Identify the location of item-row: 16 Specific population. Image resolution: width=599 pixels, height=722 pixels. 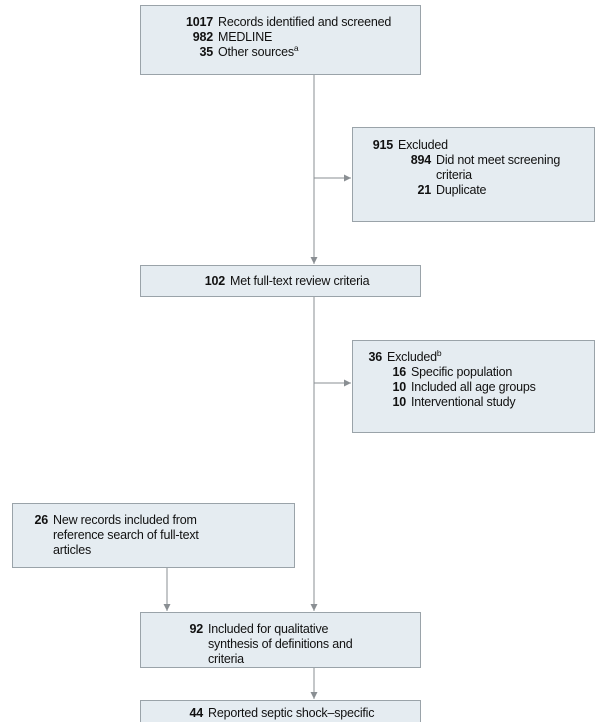
(489, 372).